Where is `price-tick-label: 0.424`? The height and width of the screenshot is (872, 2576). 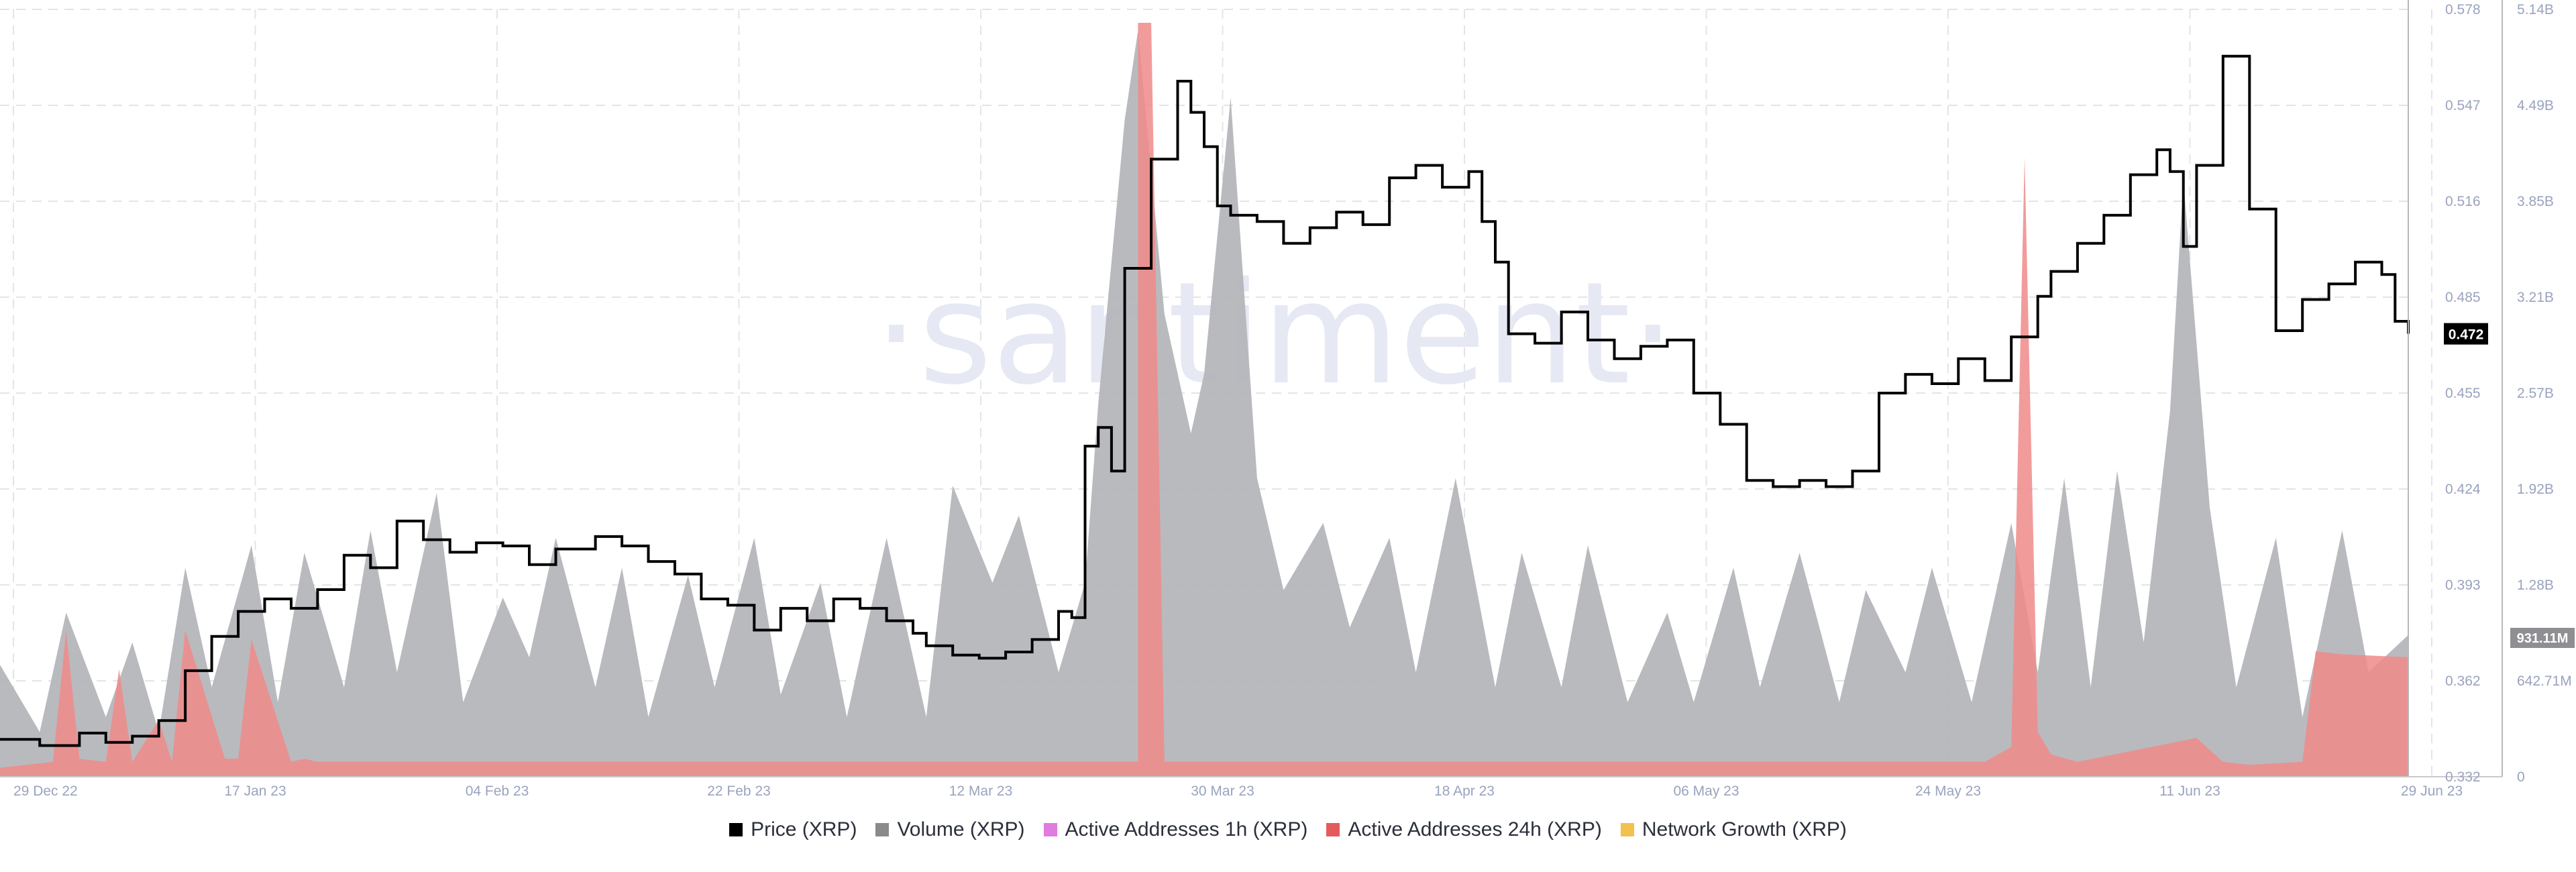 price-tick-label: 0.424 is located at coordinates (2463, 489).